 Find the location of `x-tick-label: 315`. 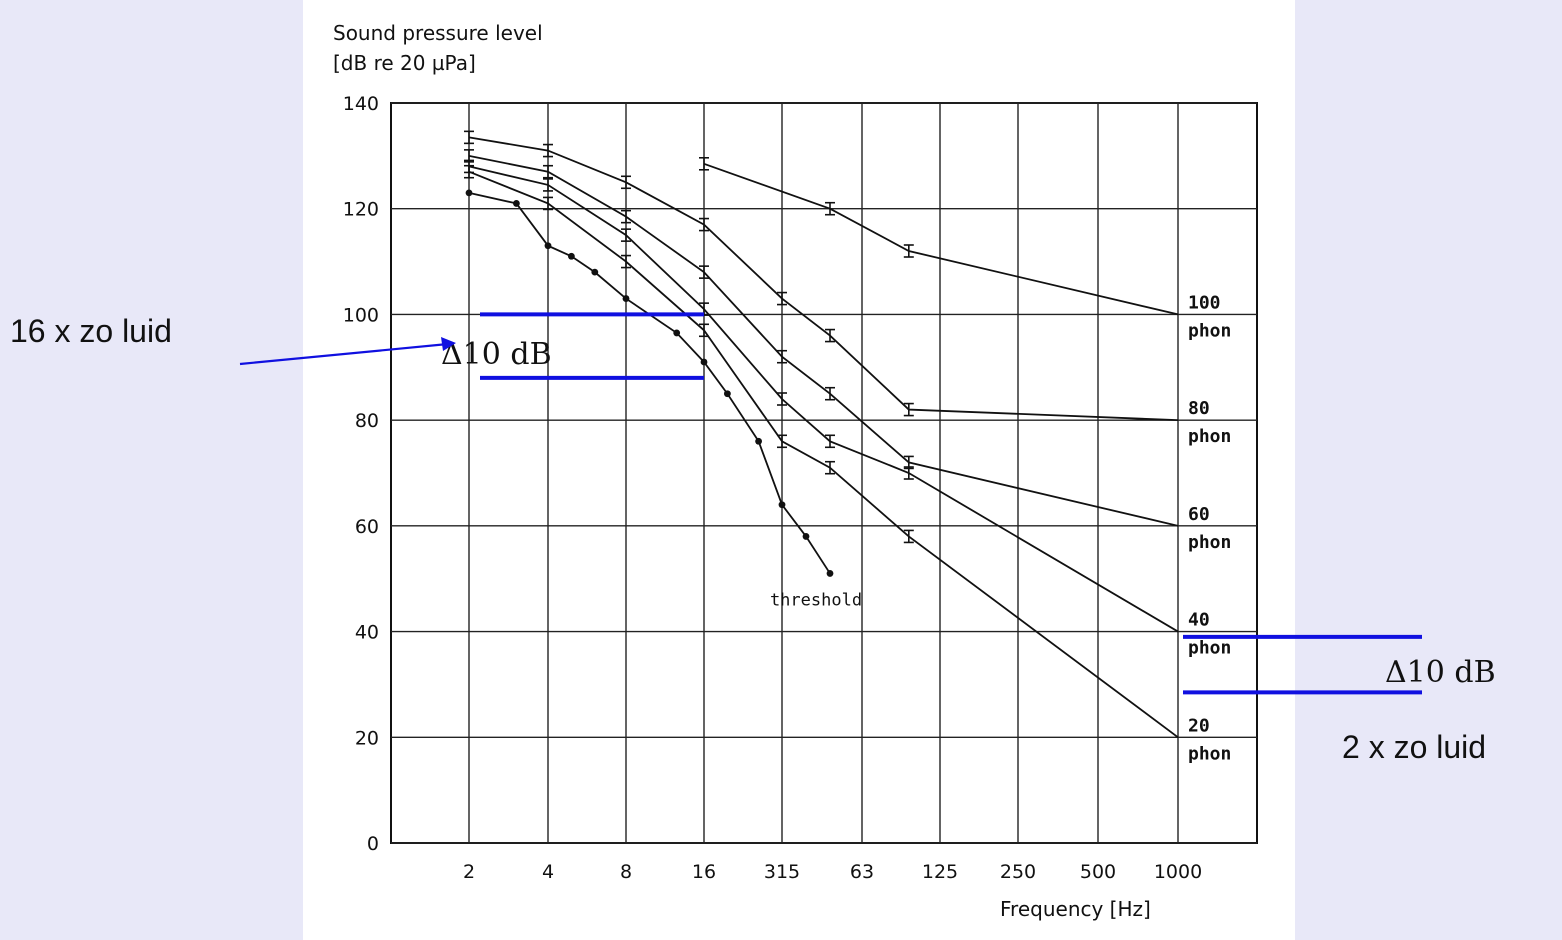

x-tick-label: 315 is located at coordinates (782, 872).